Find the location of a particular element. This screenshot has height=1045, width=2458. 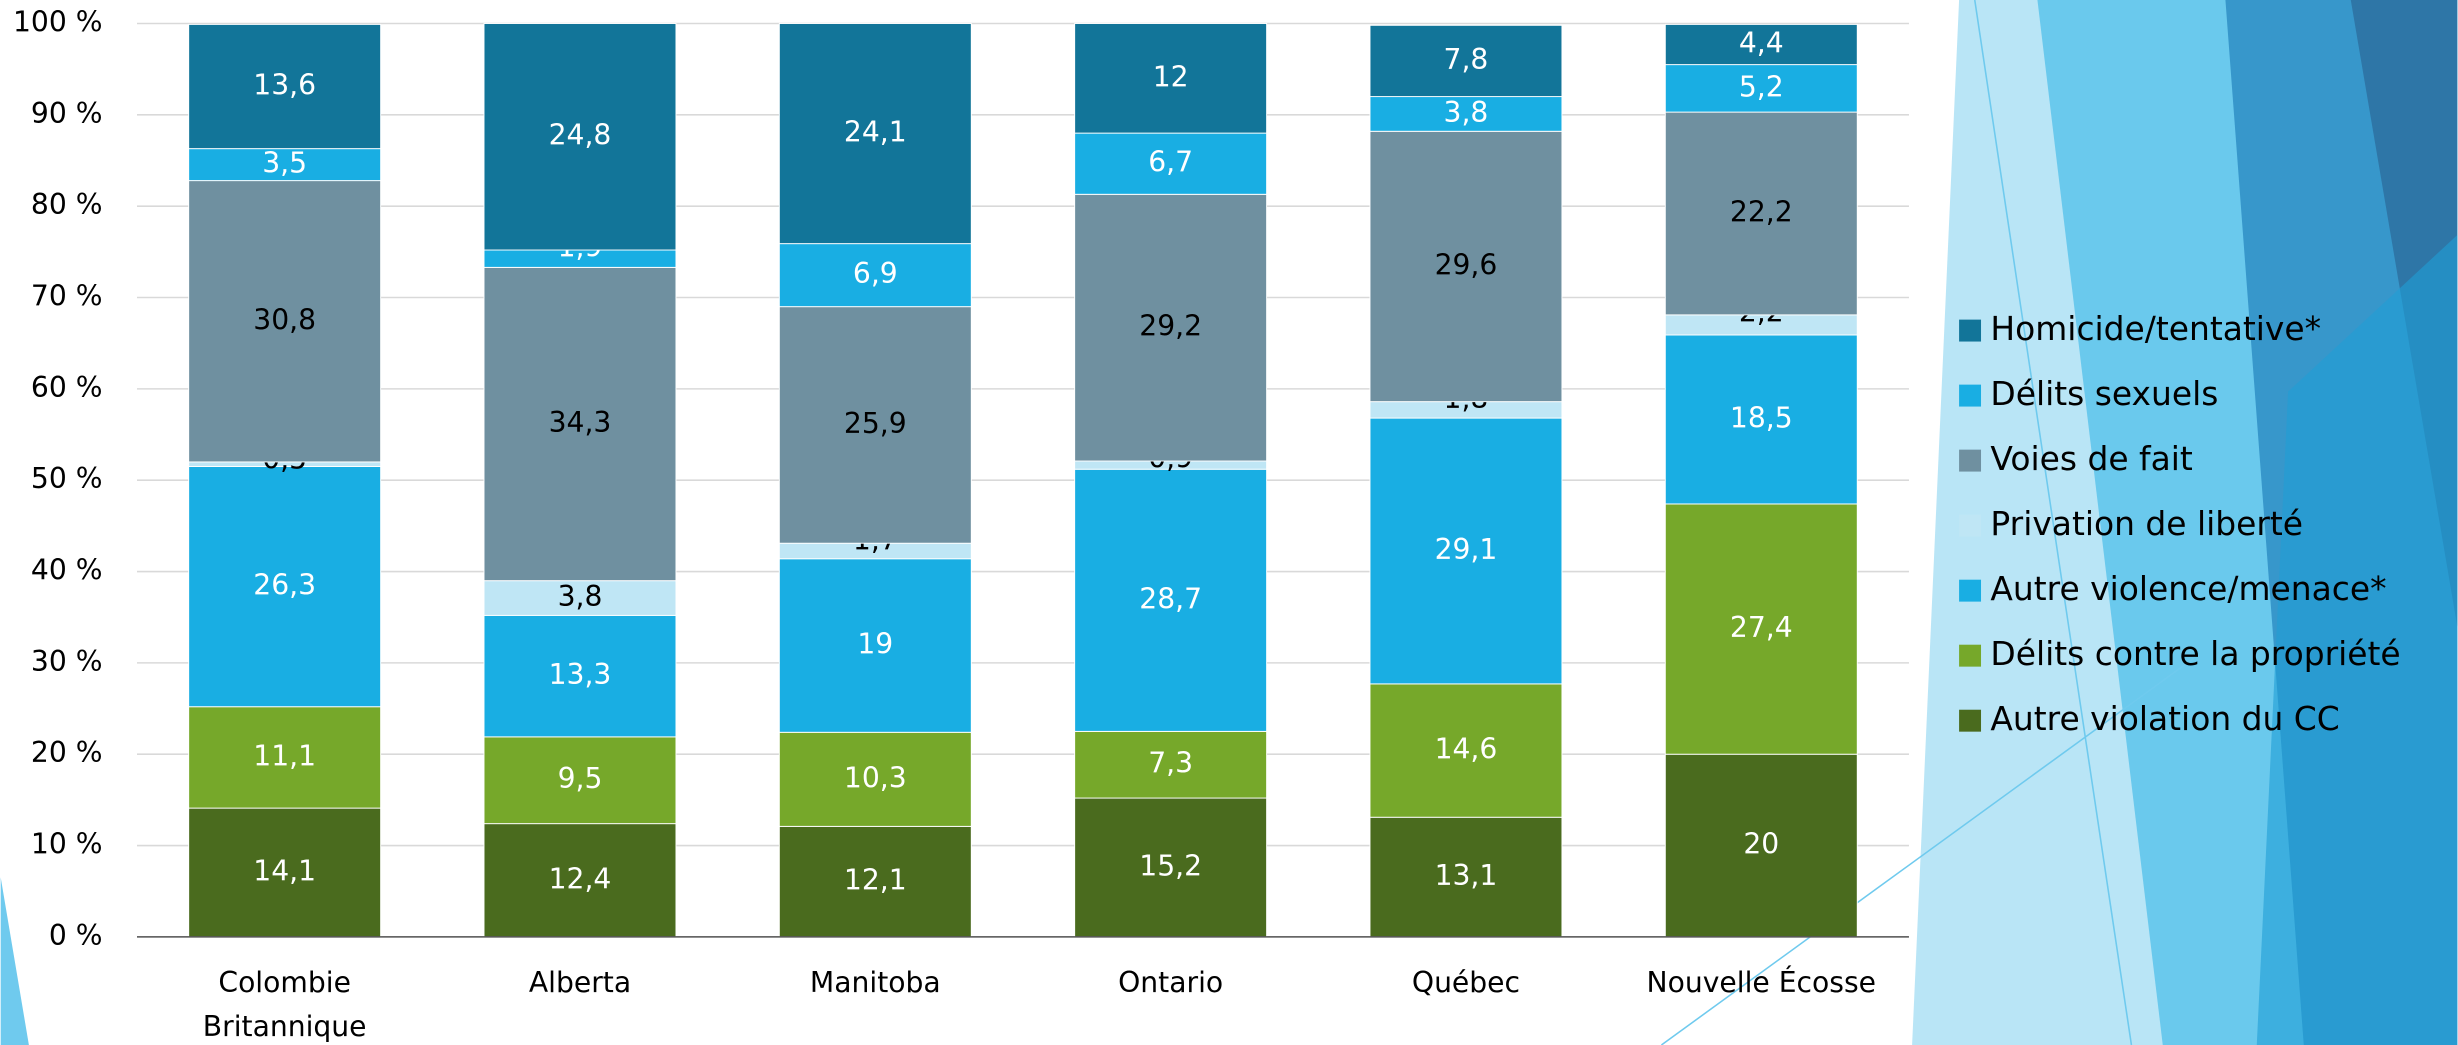

data-label: 28,7 is located at coordinates (1170, 598).